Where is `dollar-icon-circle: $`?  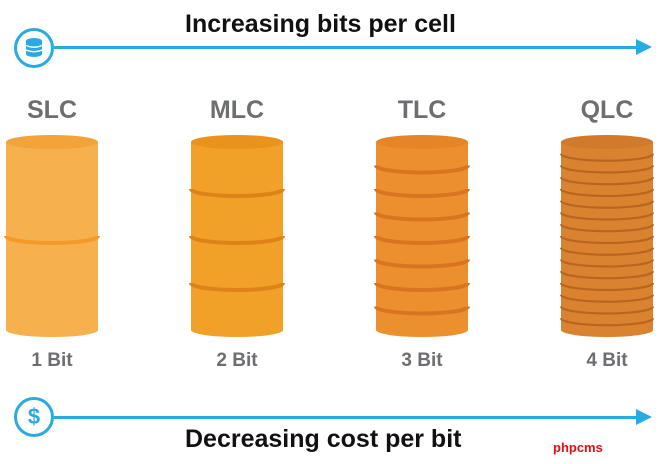
dollar-icon-circle: $ is located at coordinates (34, 417).